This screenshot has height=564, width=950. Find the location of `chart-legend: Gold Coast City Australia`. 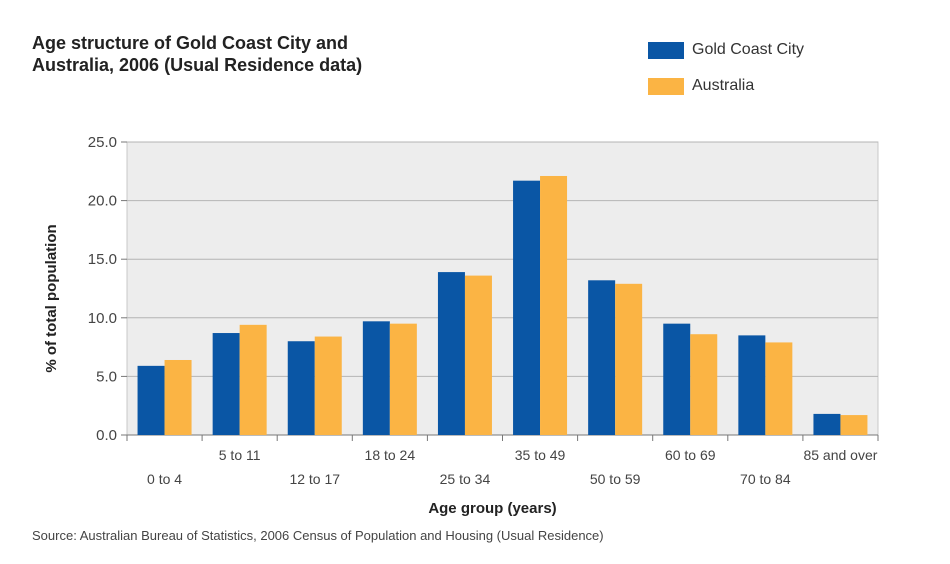

chart-legend: Gold Coast City Australia is located at coordinates (726, 76).